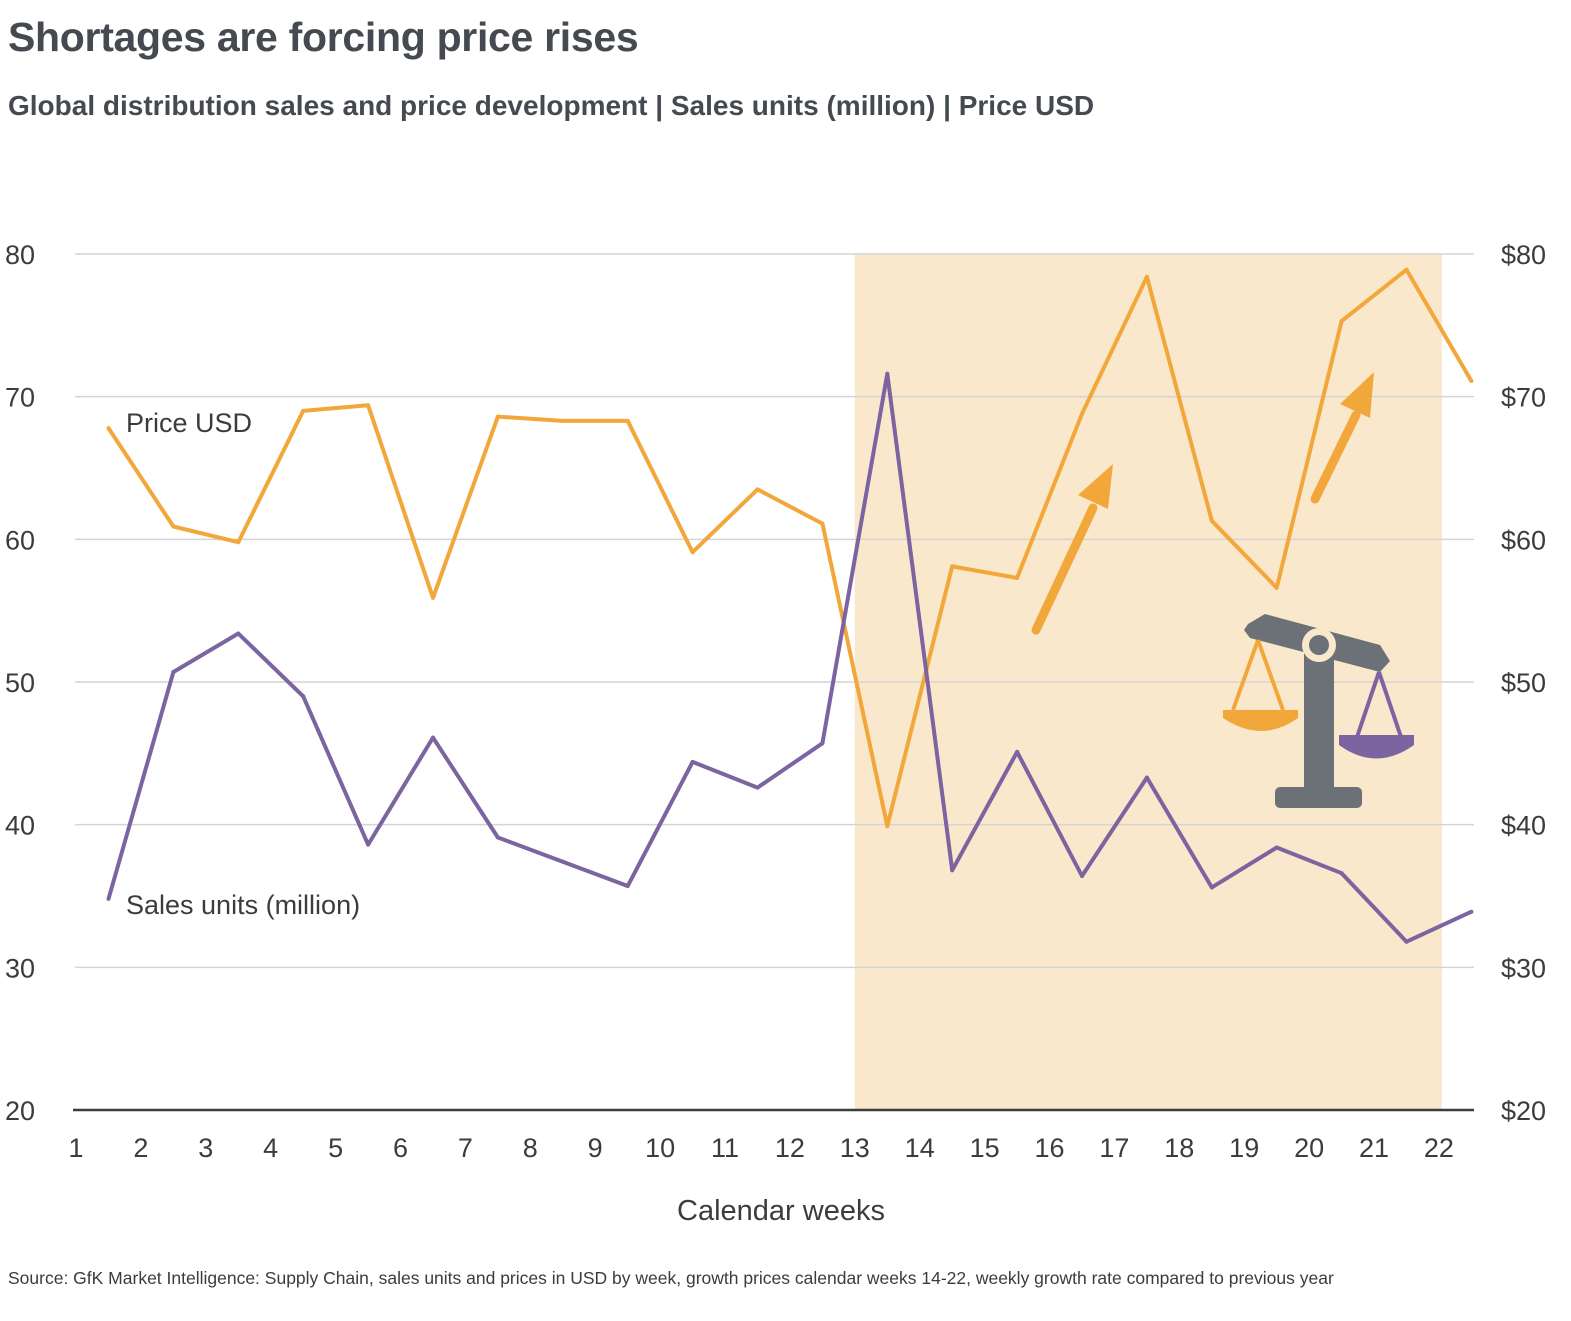 The image size is (1571, 1321). I want to click on y-tick-label-right: $50, so click(1523, 683).